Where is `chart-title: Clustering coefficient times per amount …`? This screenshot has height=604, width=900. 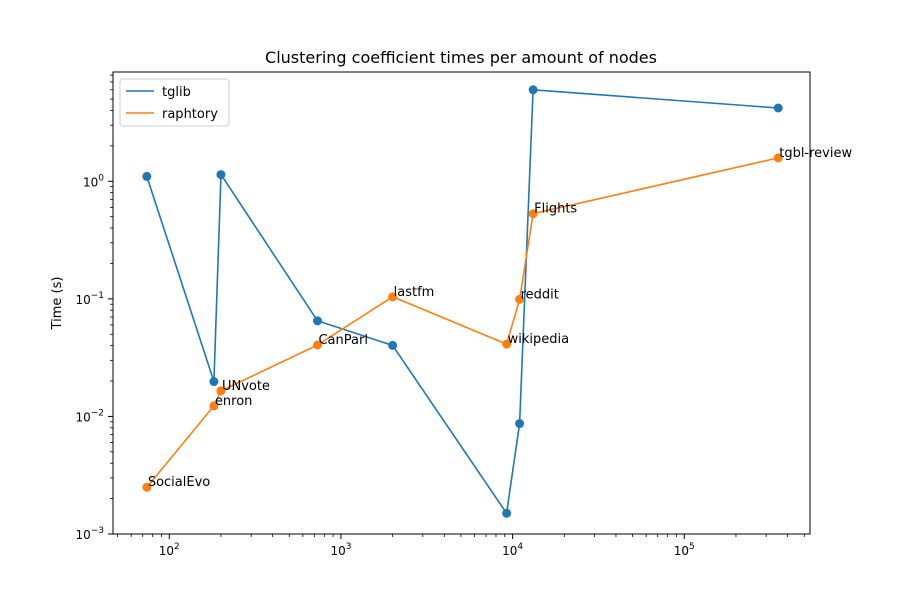
chart-title: Clustering coefficient times per amount … is located at coordinates (461, 57).